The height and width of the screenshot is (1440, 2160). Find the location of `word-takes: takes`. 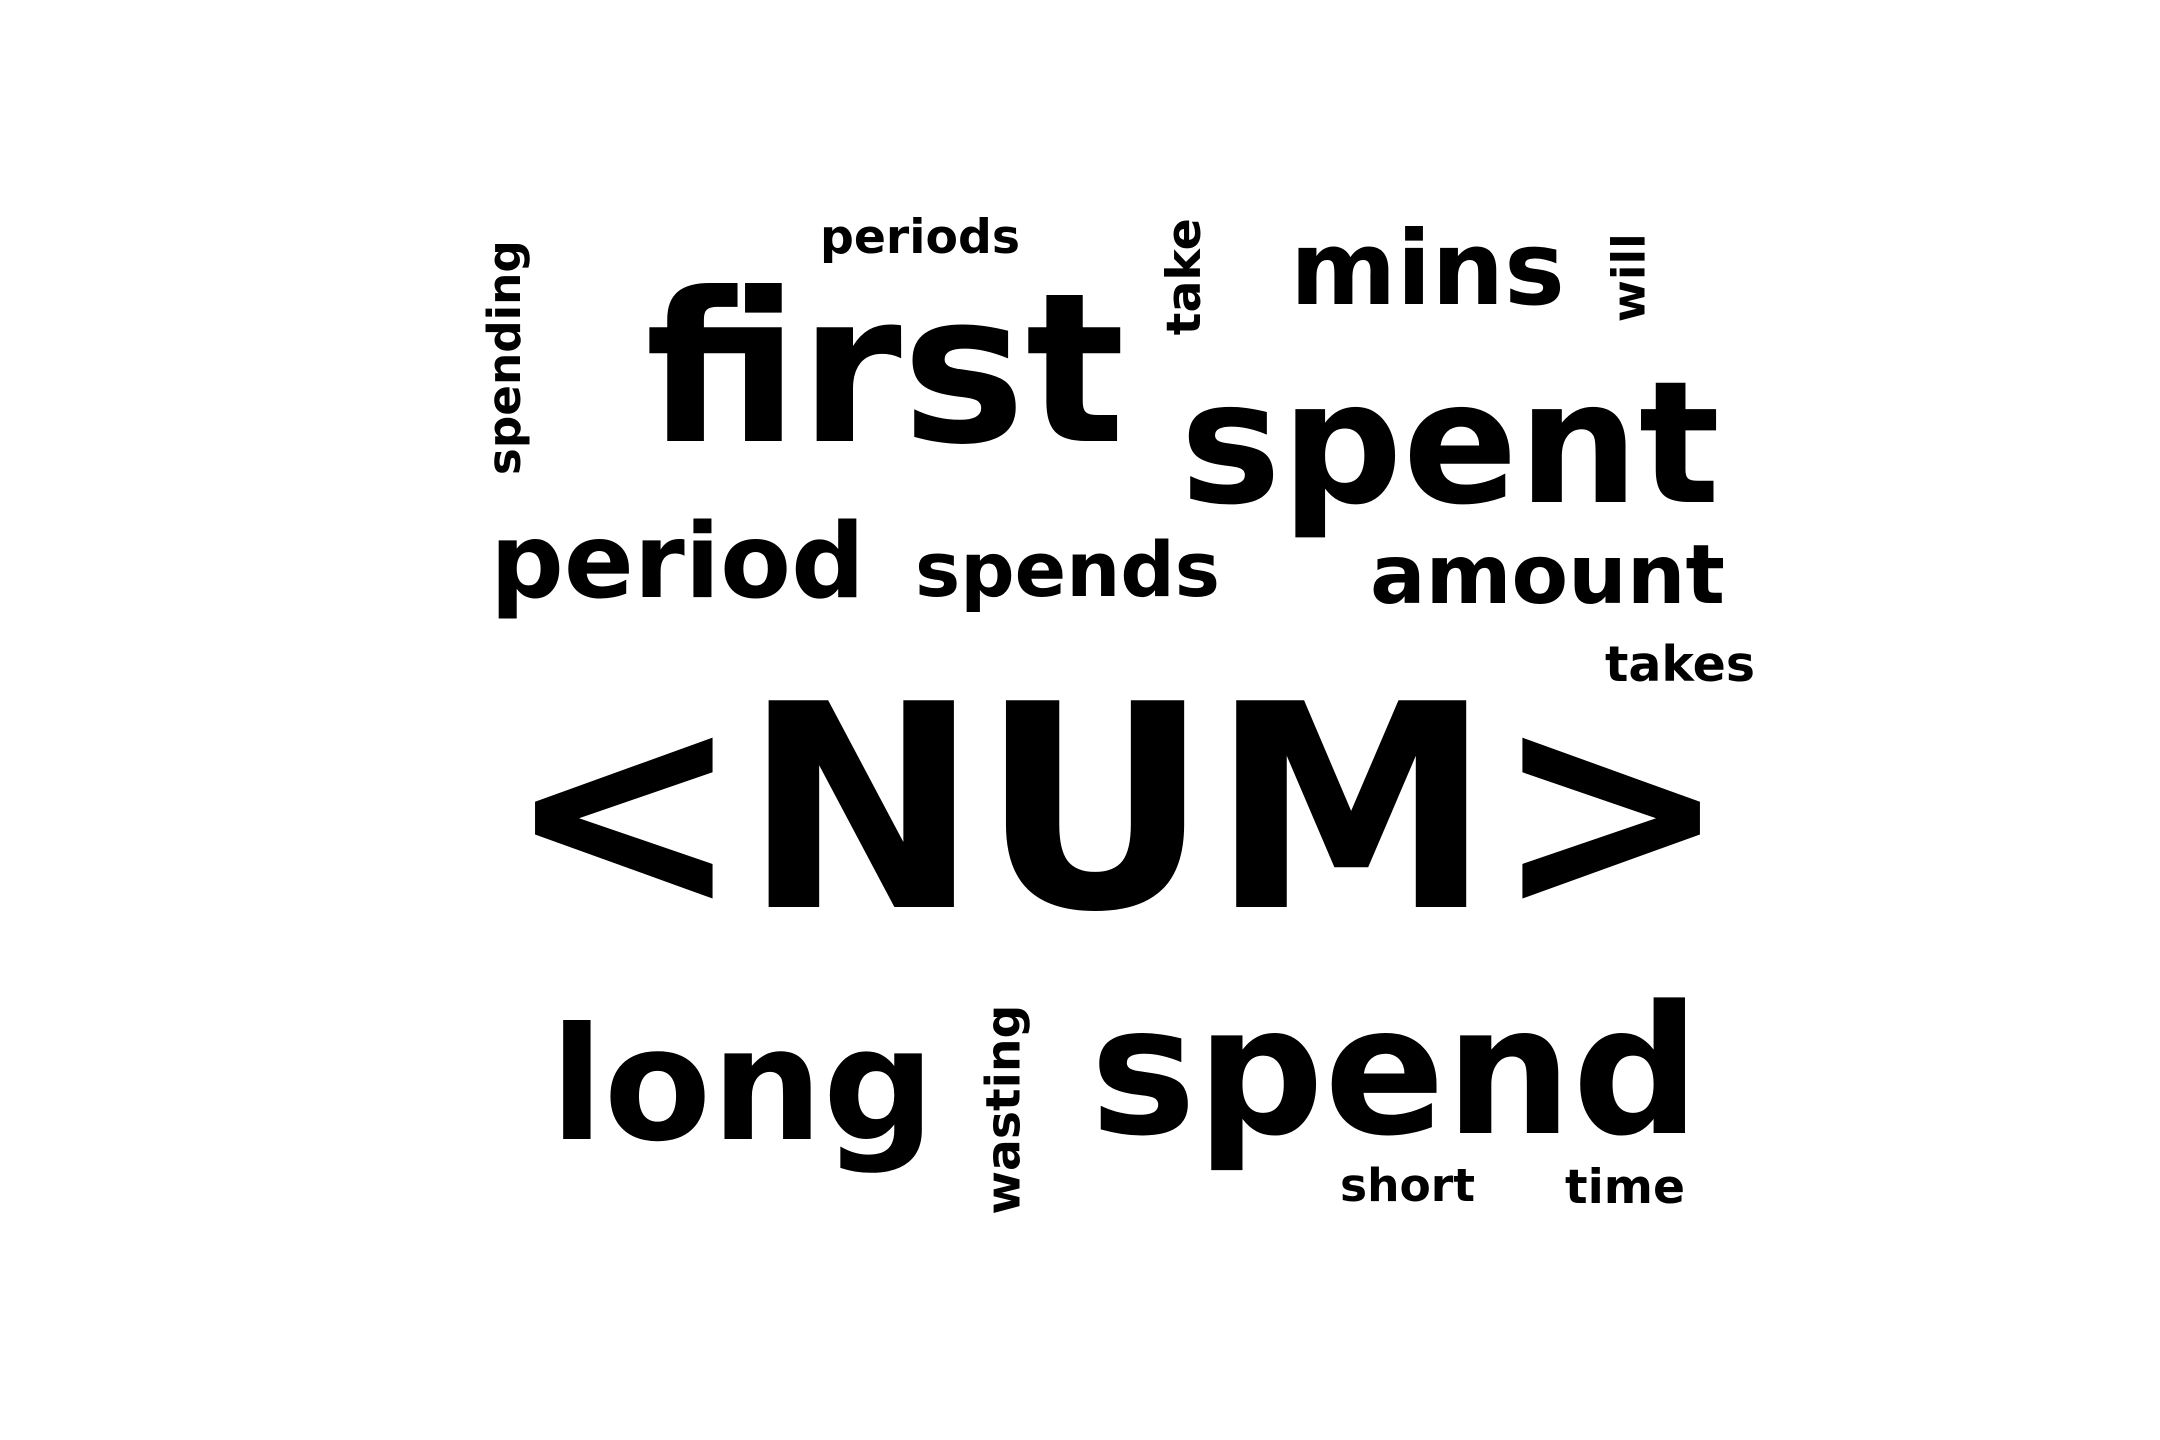

word-takes: takes is located at coordinates (1680, 664).